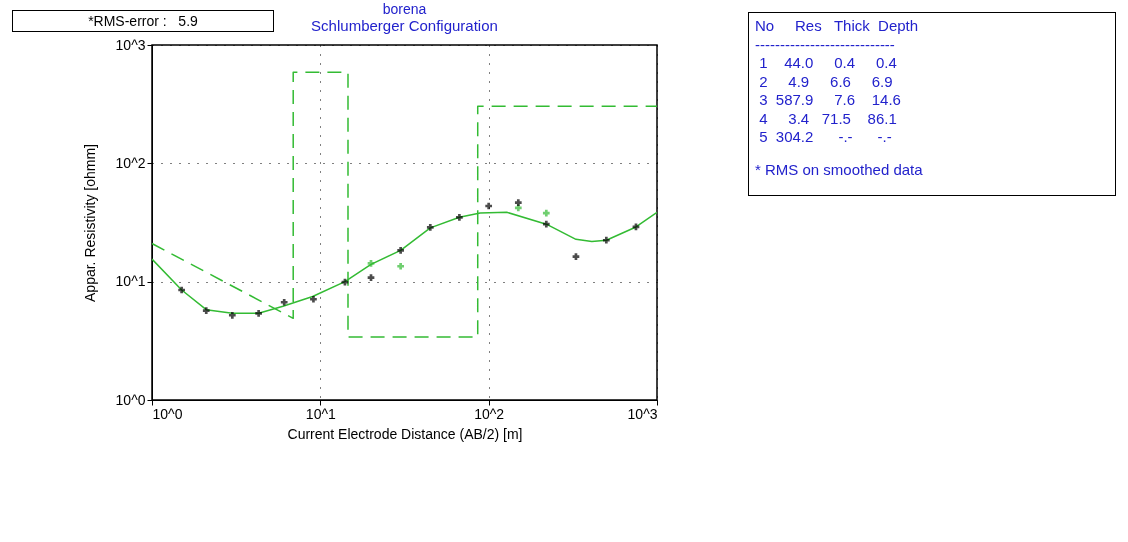  Describe the element at coordinates (830, 100) in the screenshot. I see `text: 3 587.9 7.6 14.6` at that location.